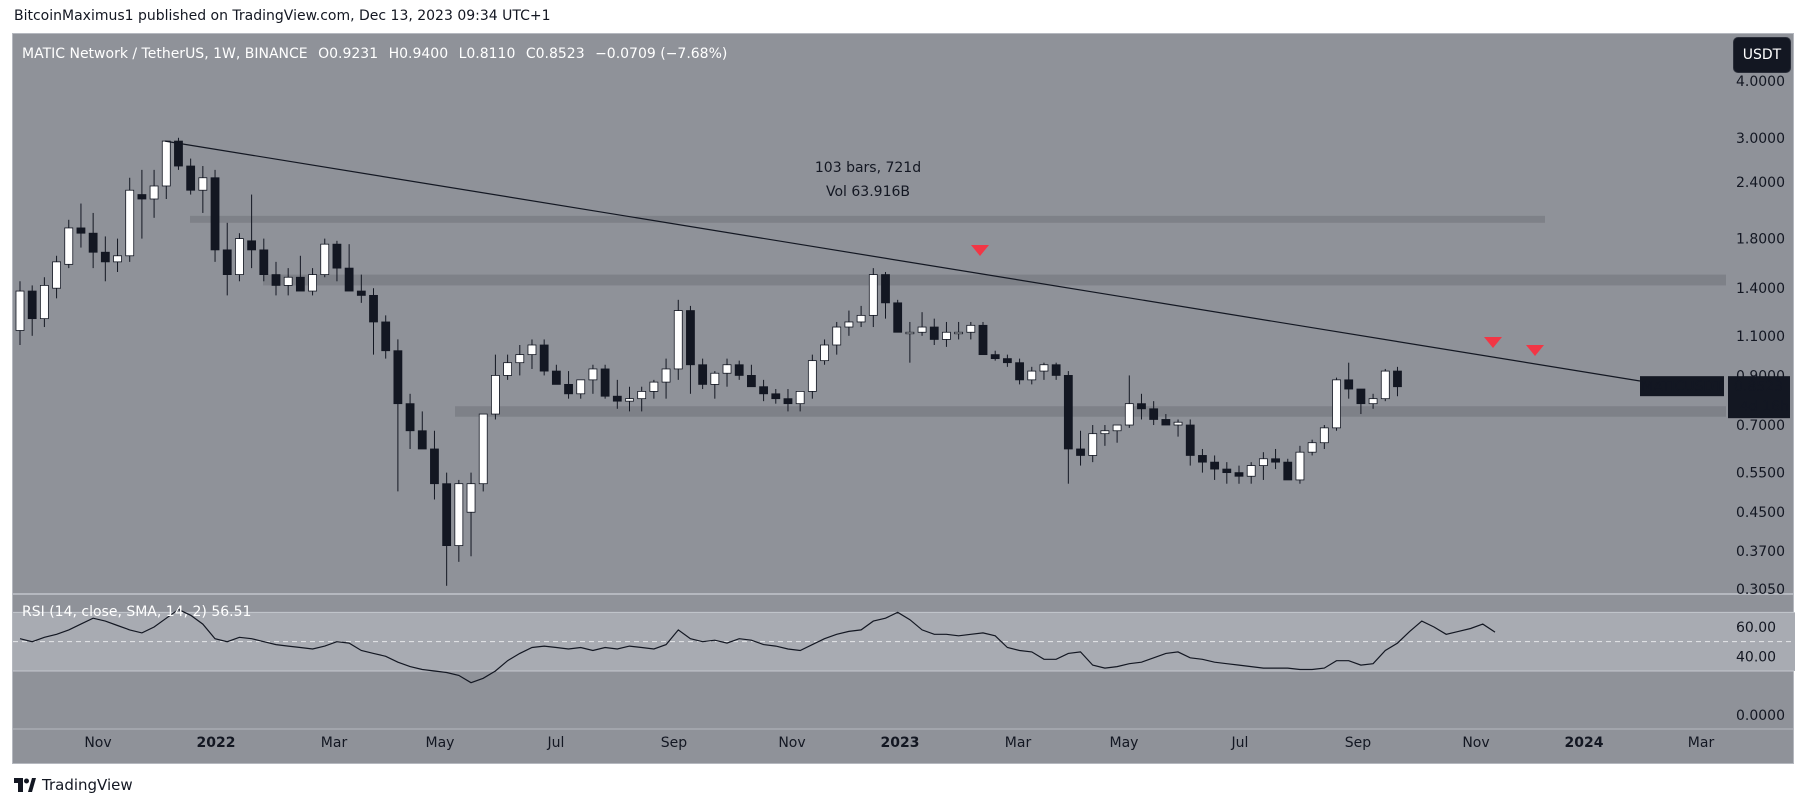 The image size is (1807, 809). Describe the element at coordinates (33, 612) in the screenshot. I see `rsi-name: RSI` at that location.